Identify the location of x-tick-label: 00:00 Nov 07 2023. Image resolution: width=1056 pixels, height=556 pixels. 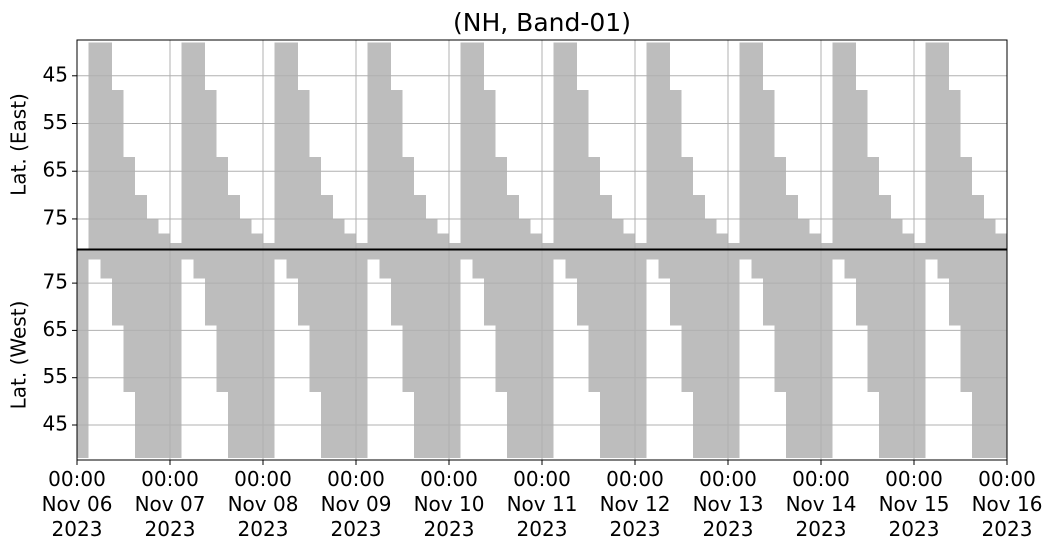
(170, 504).